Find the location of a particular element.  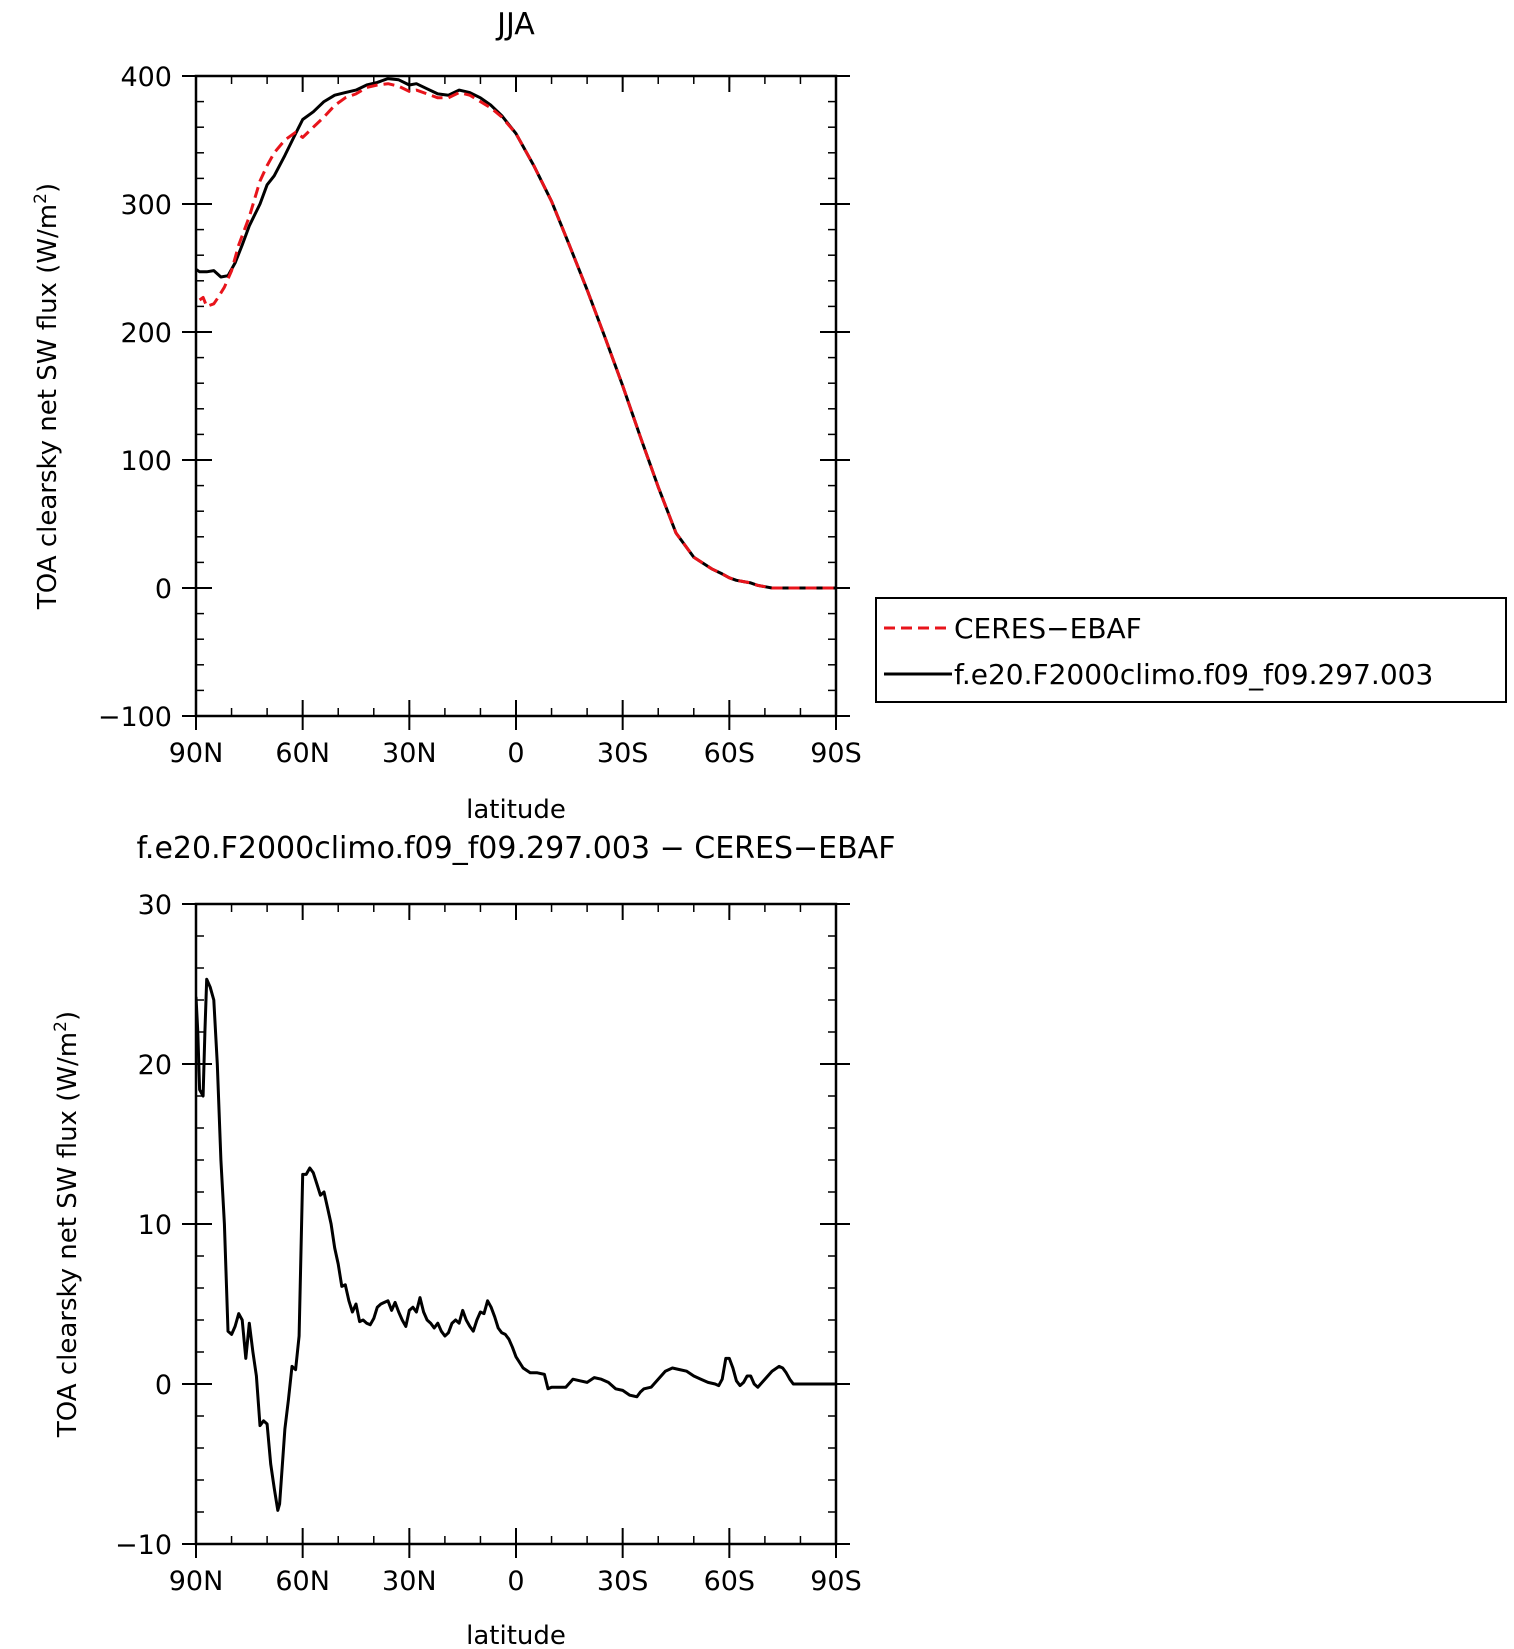

legend-label: CERES−EBAF is located at coordinates (1048, 628).